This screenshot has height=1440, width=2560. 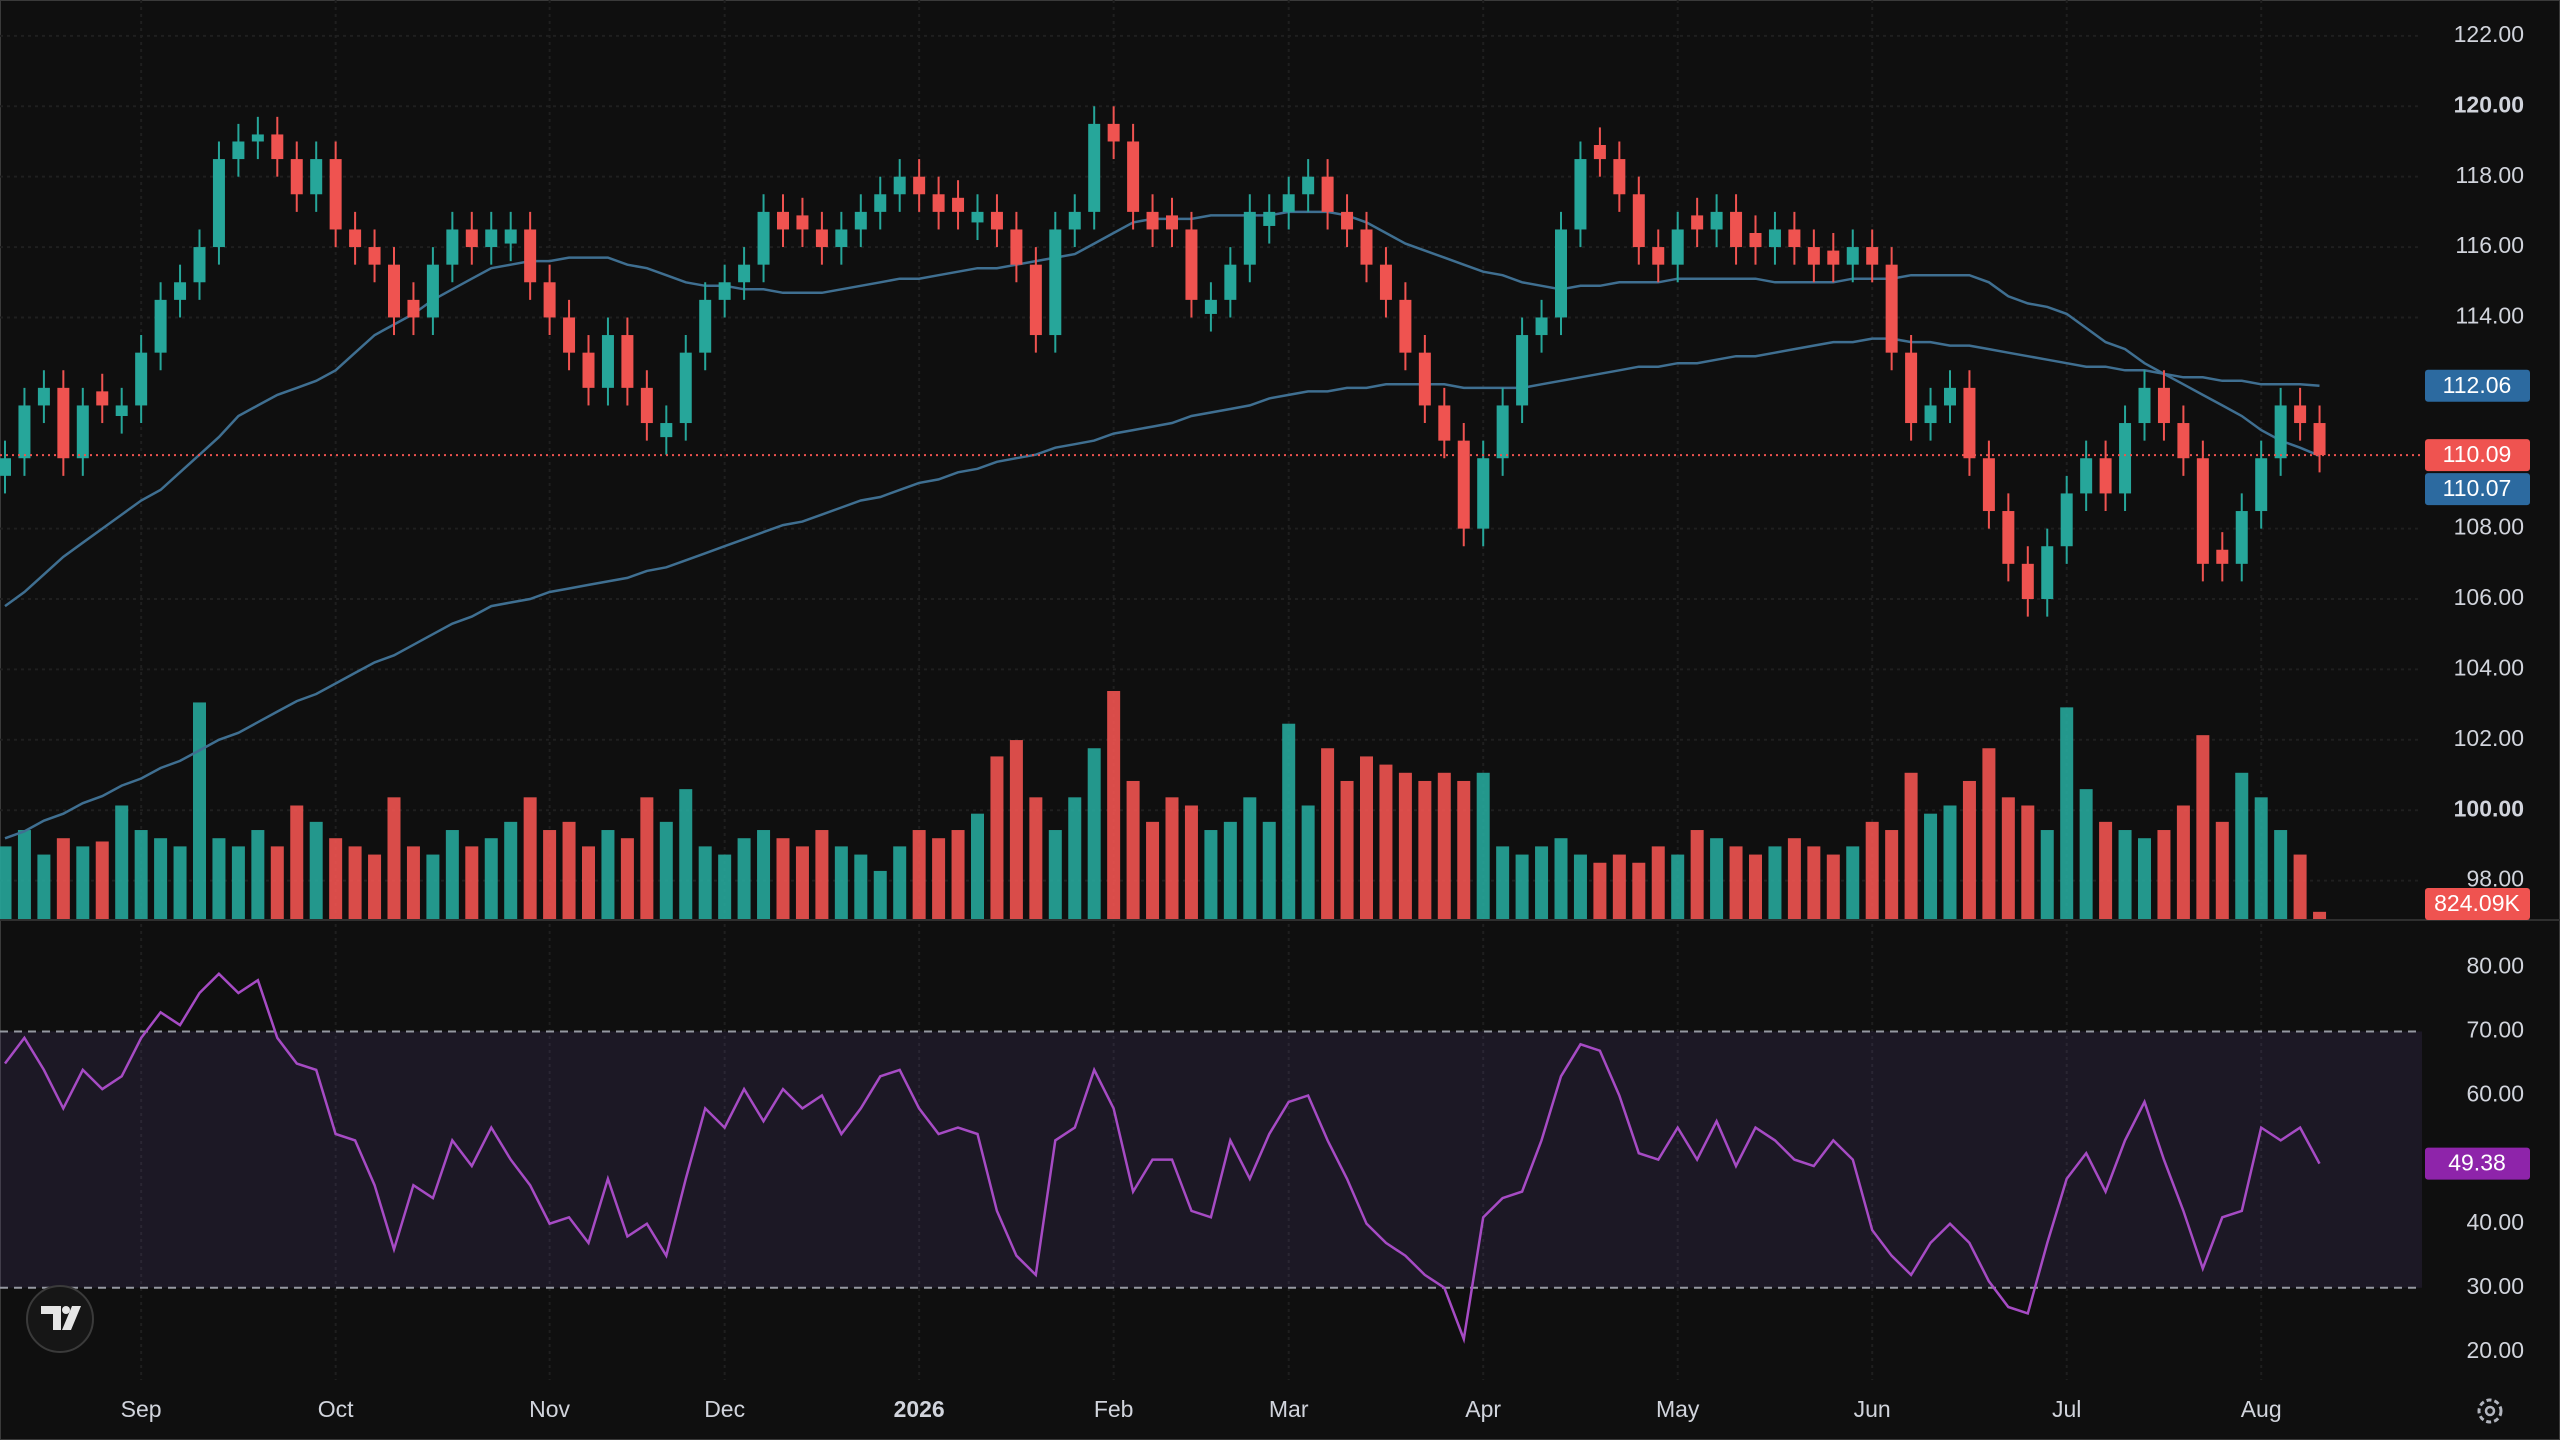 I want to click on x-tick-label: May, so click(x=1678, y=1409).